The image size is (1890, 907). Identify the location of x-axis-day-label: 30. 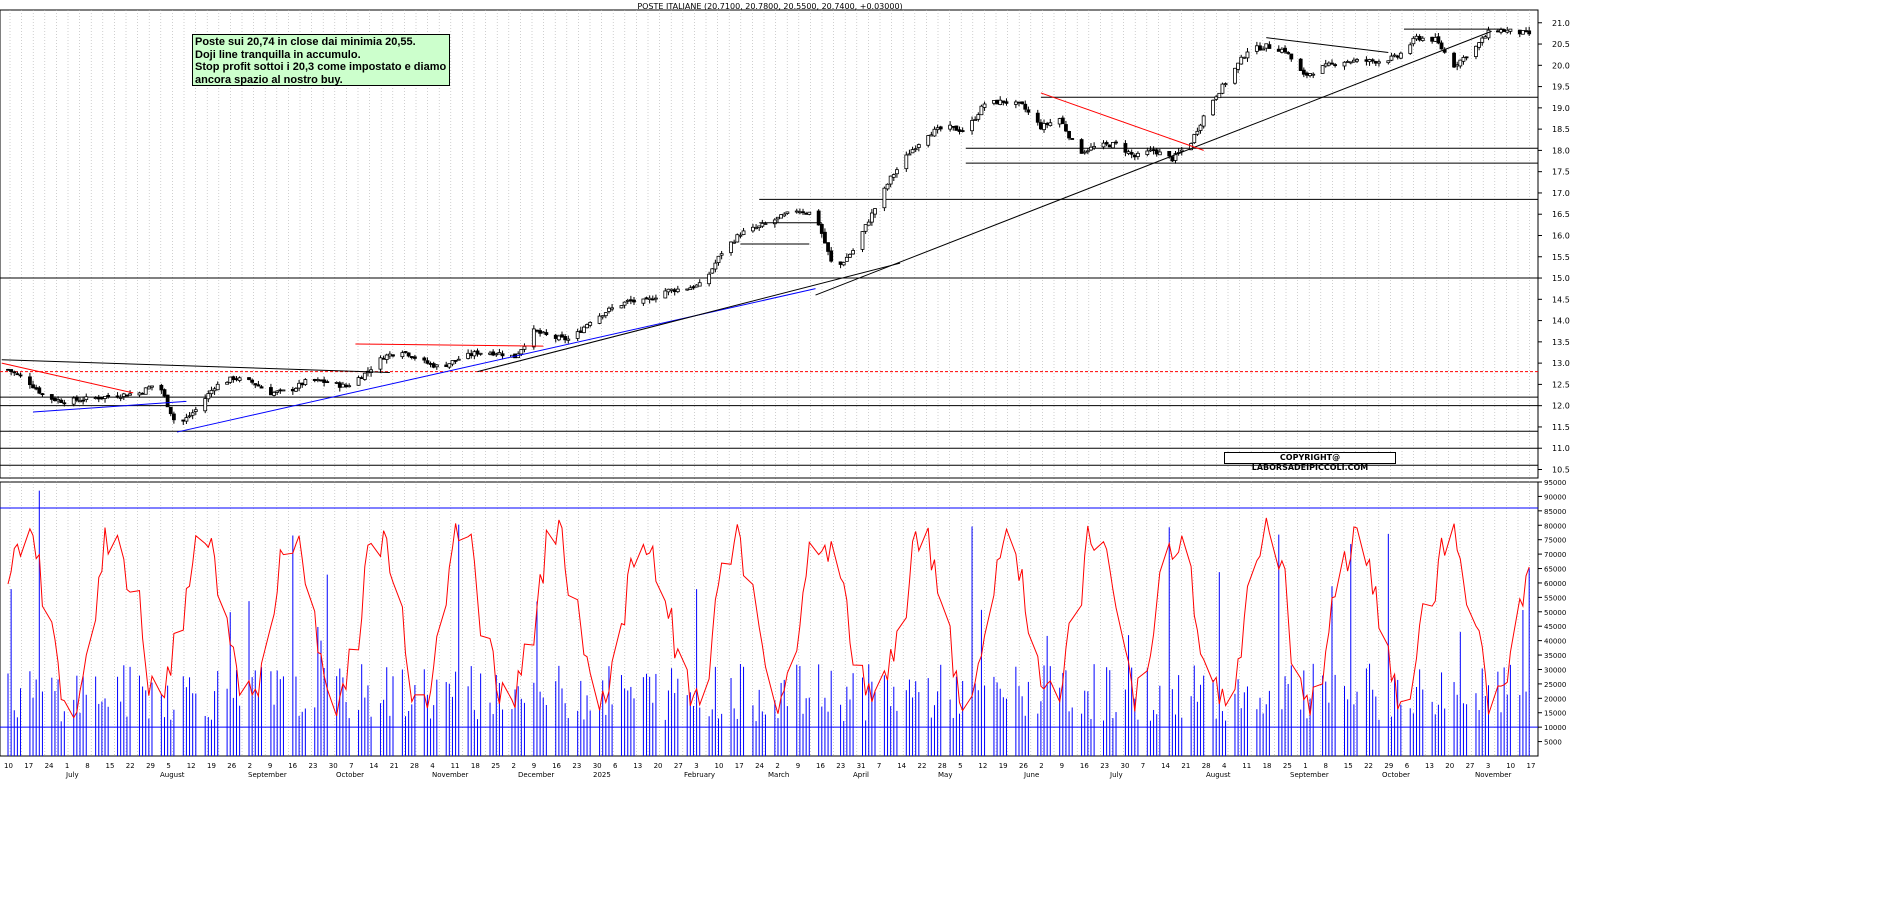
(333, 766).